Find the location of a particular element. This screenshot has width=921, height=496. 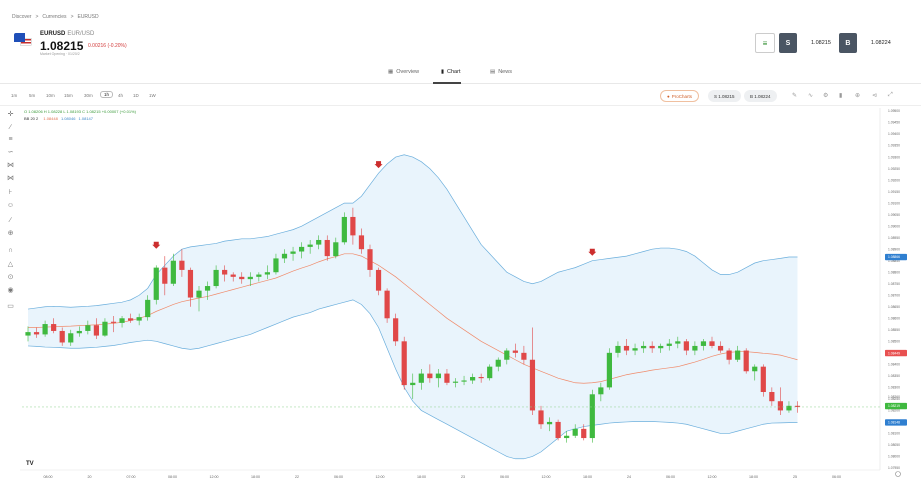

timeframe-1m: 1m is located at coordinates (14, 95).